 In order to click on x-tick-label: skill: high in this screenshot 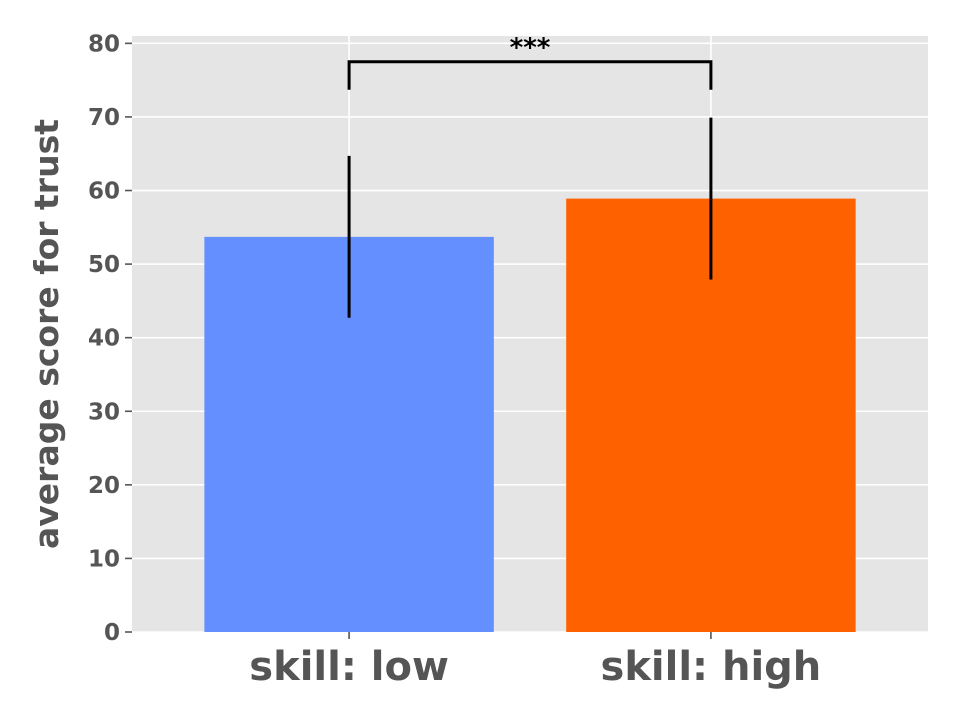, I will do `click(711, 667)`.